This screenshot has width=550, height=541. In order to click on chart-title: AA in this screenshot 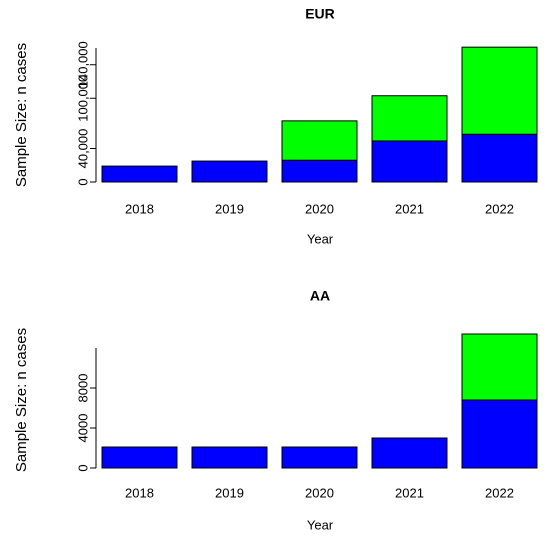, I will do `click(320, 296)`.